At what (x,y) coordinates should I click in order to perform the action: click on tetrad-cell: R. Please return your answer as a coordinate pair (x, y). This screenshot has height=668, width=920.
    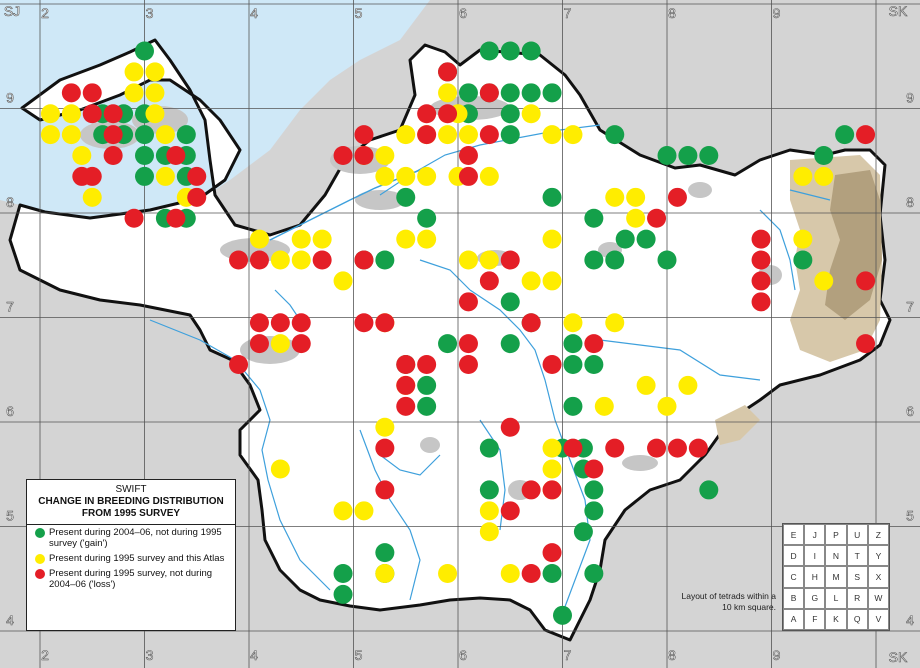
    Looking at the image, I should click on (857, 598).